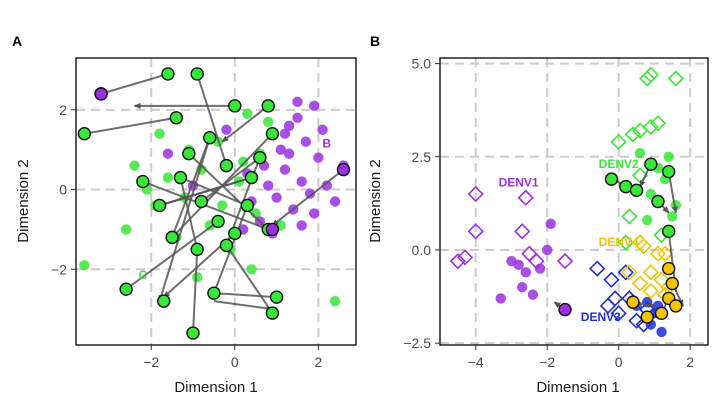 The image size is (715, 400). What do you see at coordinates (547, 362) in the screenshot?
I see `x-tick-label: −2` at bounding box center [547, 362].